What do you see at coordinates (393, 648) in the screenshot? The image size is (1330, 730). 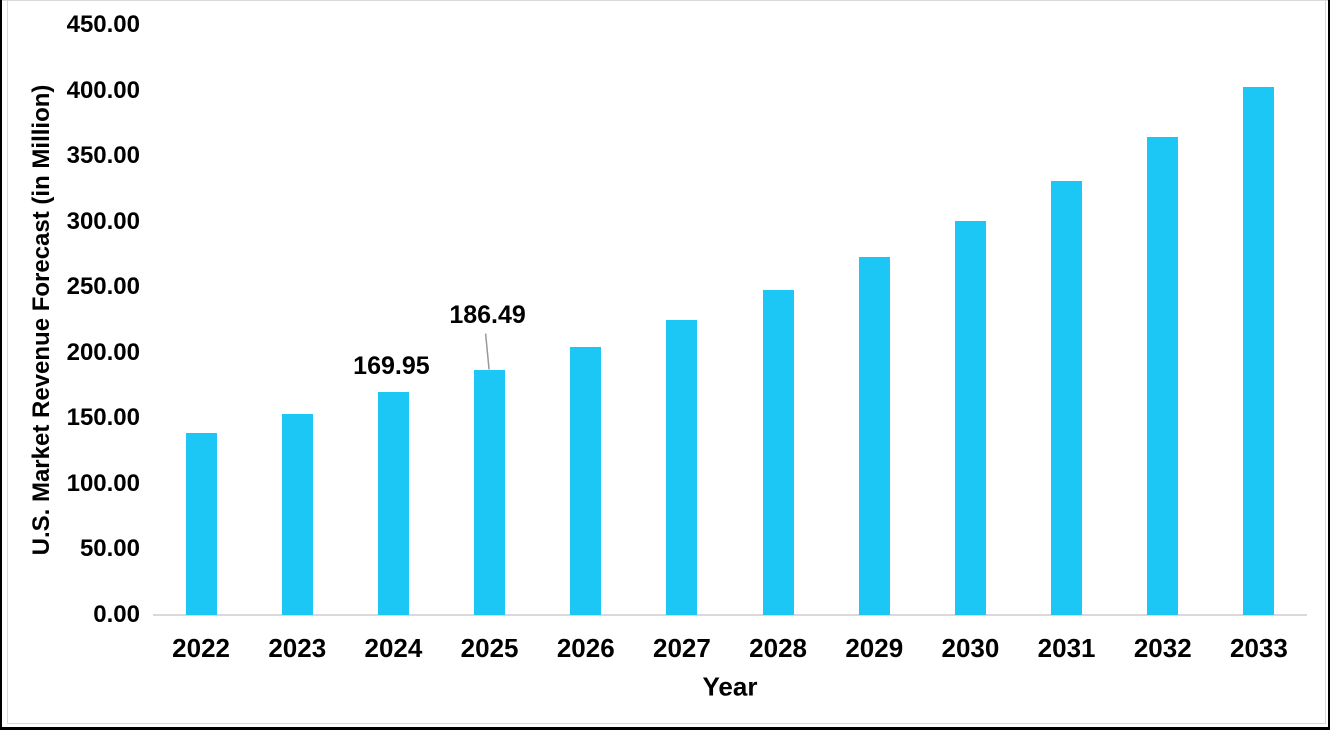 I see `x-tick-2024: 2024` at bounding box center [393, 648].